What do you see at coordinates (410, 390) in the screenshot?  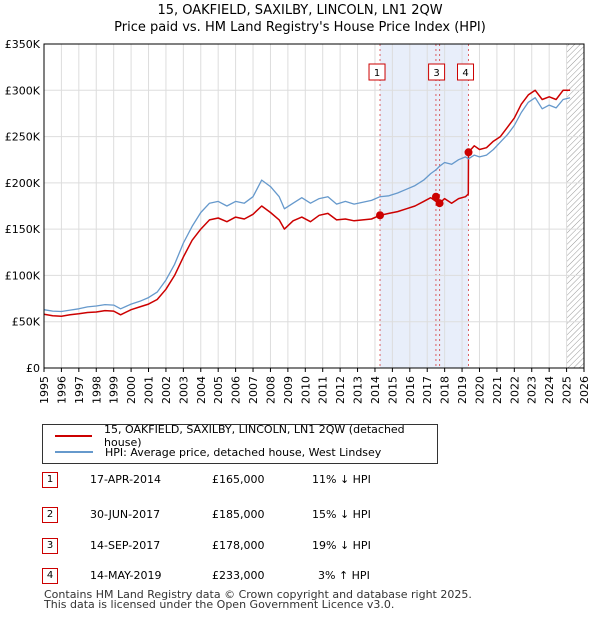 I see `x-tick-label: 2016` at bounding box center [410, 390].